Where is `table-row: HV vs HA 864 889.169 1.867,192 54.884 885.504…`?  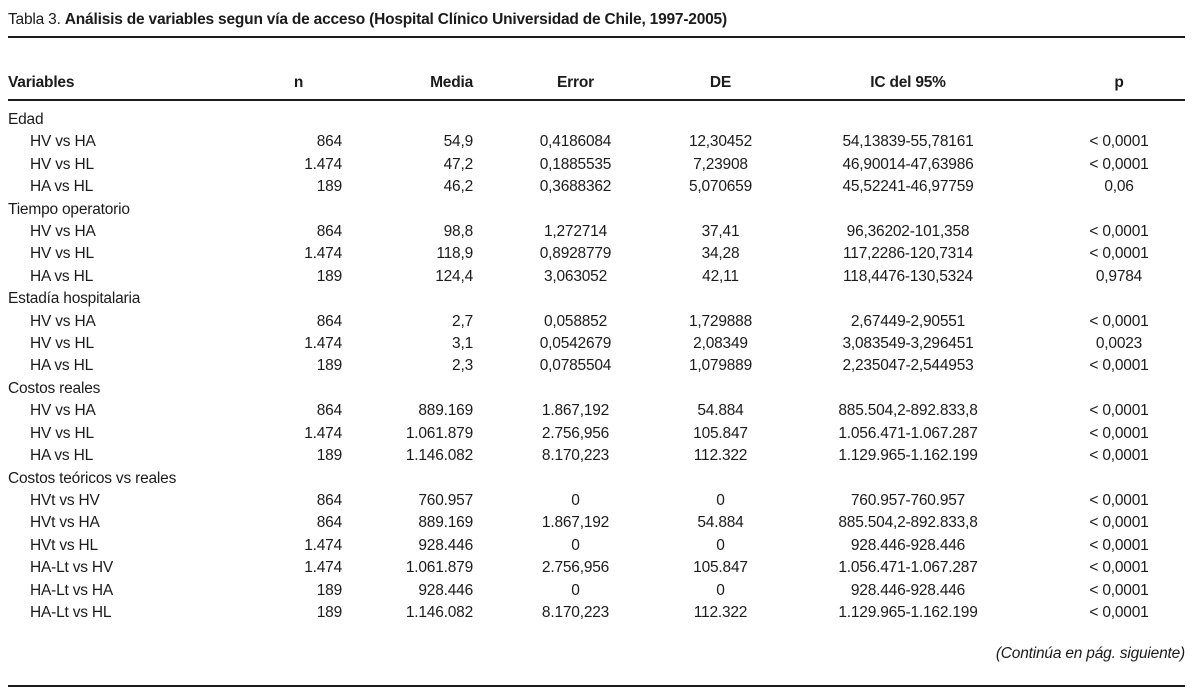
table-row: HV vs HA 864 889.169 1.867,192 54.884 885.504… is located at coordinates (596, 411).